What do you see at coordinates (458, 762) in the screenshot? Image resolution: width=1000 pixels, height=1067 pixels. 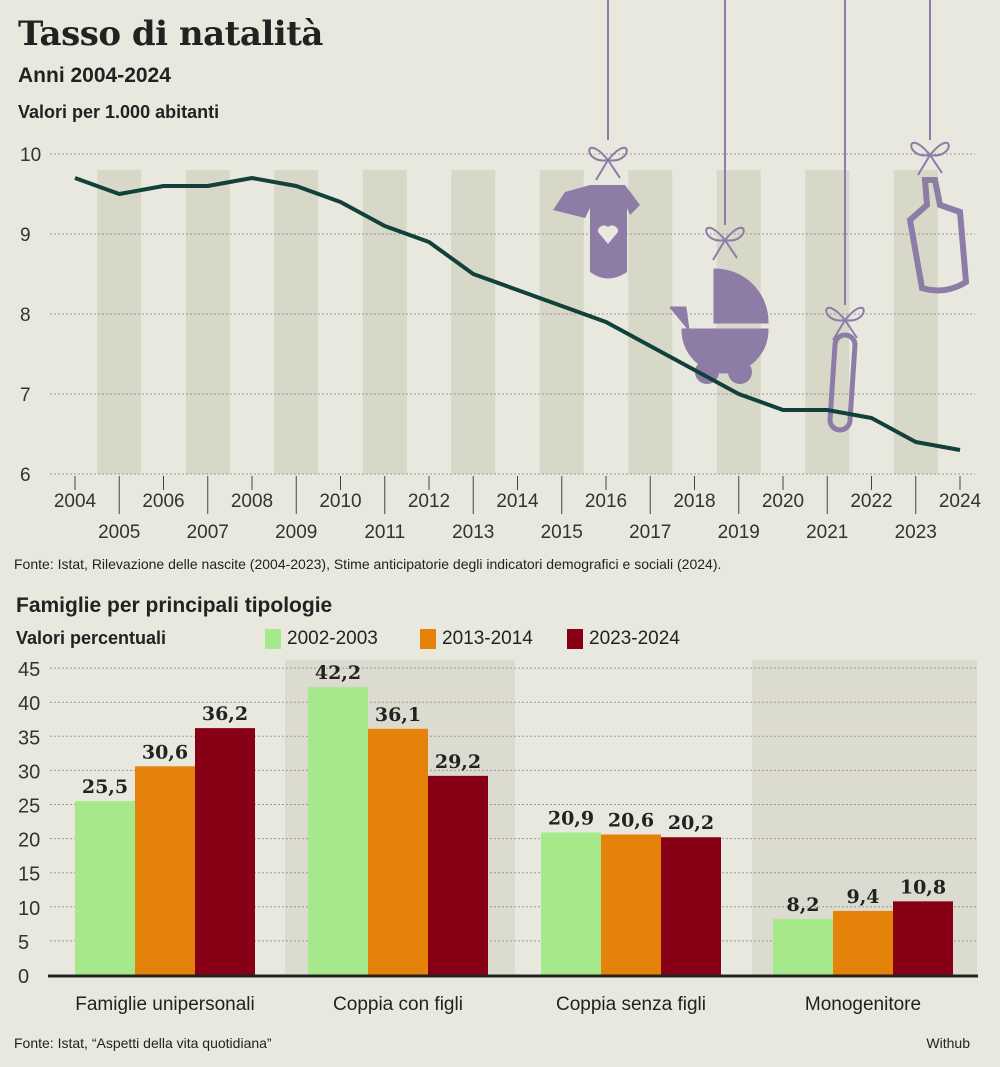 I see `bar-value-label: 29,2` at bounding box center [458, 762].